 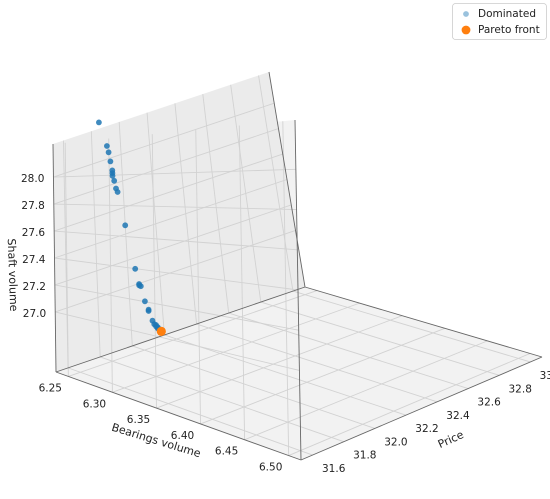 I want to click on z-tick-label: 27.4, so click(x=34, y=260).